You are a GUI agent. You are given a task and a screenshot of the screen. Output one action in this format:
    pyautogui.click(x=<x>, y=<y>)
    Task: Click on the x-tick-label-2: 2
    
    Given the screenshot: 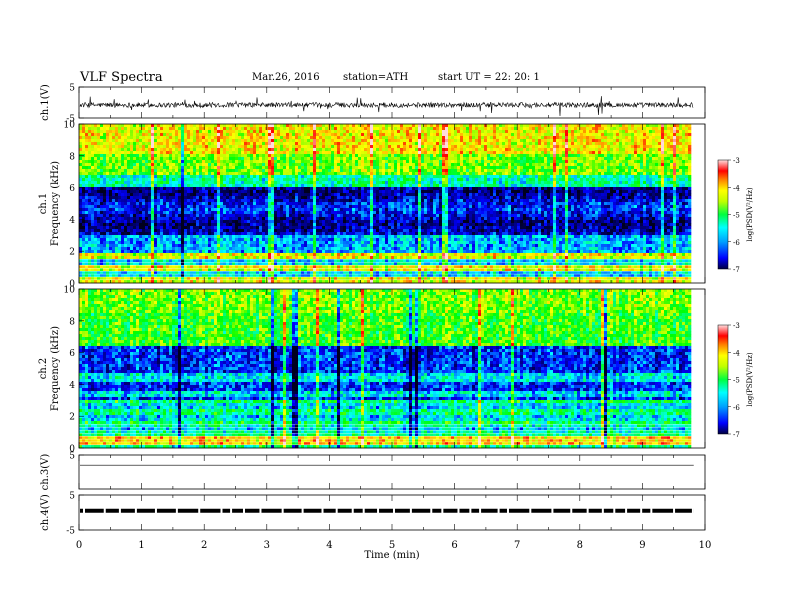 What is the action you would take?
    pyautogui.click(x=204, y=545)
    